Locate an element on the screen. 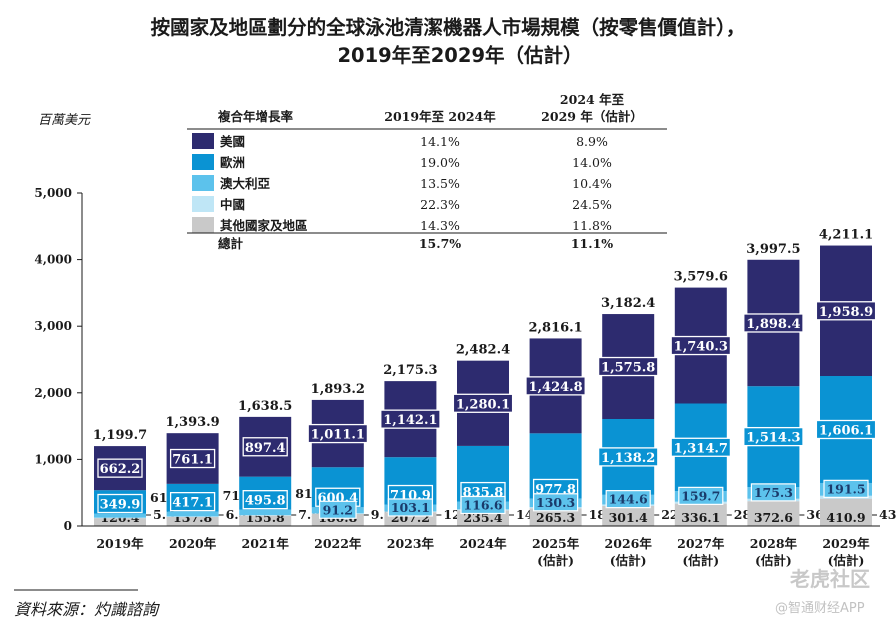 The image size is (896, 630). data-label: 301.4 is located at coordinates (628, 517).